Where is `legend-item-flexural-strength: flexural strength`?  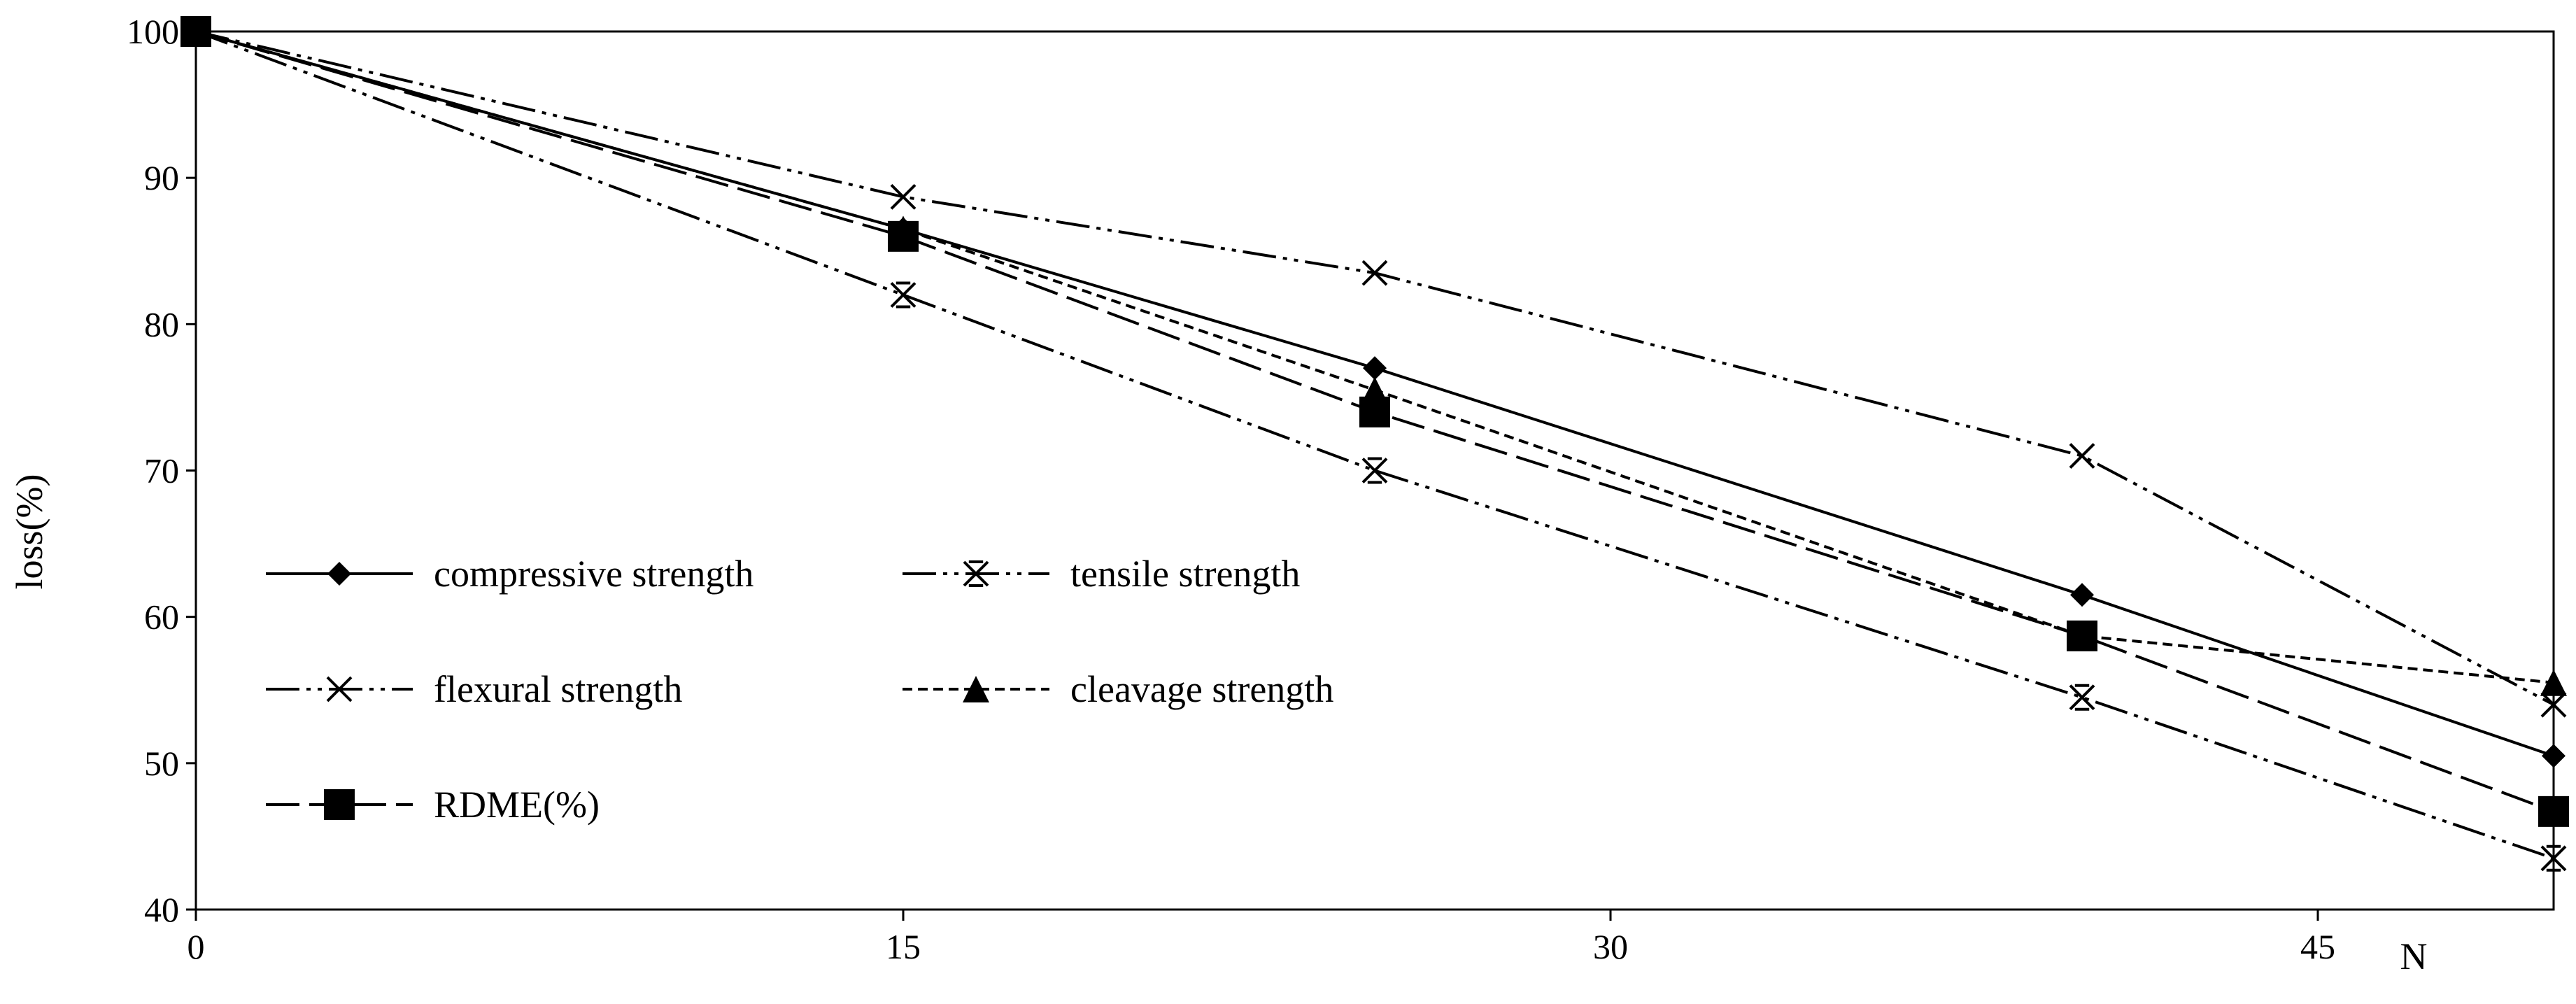
legend-item-flexural-strength: flexural strength is located at coordinates (474, 689).